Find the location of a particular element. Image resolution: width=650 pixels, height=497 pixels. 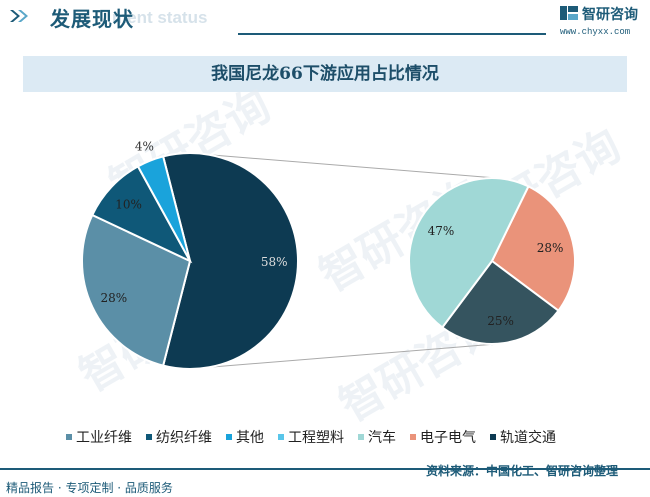

chart-title: 我国尼龙66下游应用占比情况 is located at coordinates (325, 74).